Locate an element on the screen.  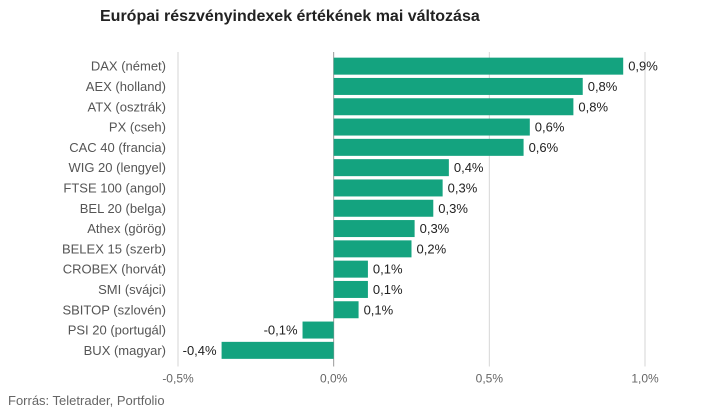
category-label: PSI 20 (portugál) is located at coordinates (117, 330).